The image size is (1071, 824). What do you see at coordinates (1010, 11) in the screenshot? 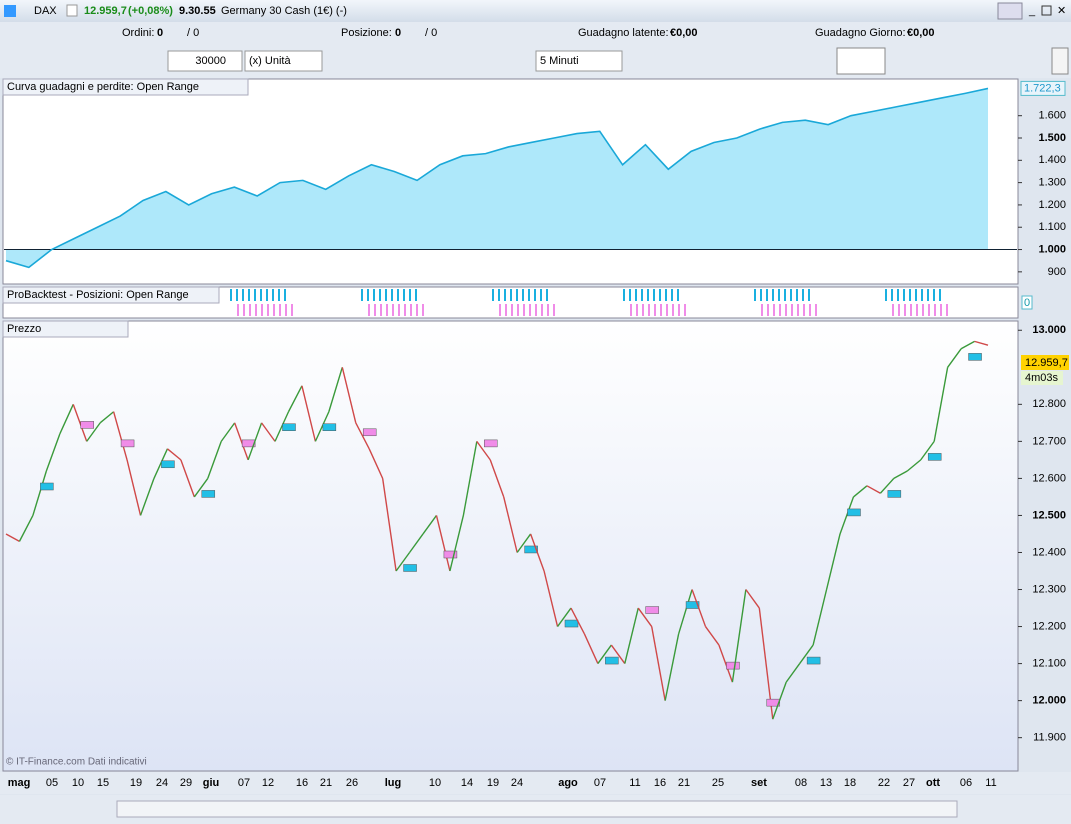
I see `keyboard-button` at bounding box center [1010, 11].